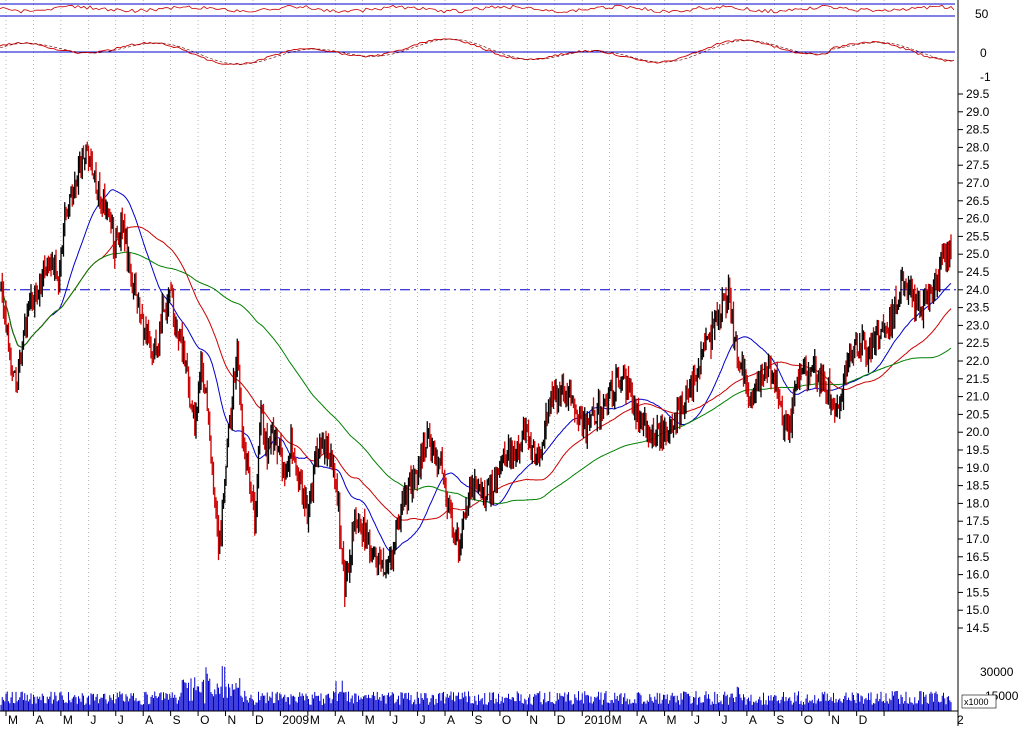 Image resolution: width=1023 pixels, height=731 pixels. I want to click on time-label-12: A, so click(341, 719).